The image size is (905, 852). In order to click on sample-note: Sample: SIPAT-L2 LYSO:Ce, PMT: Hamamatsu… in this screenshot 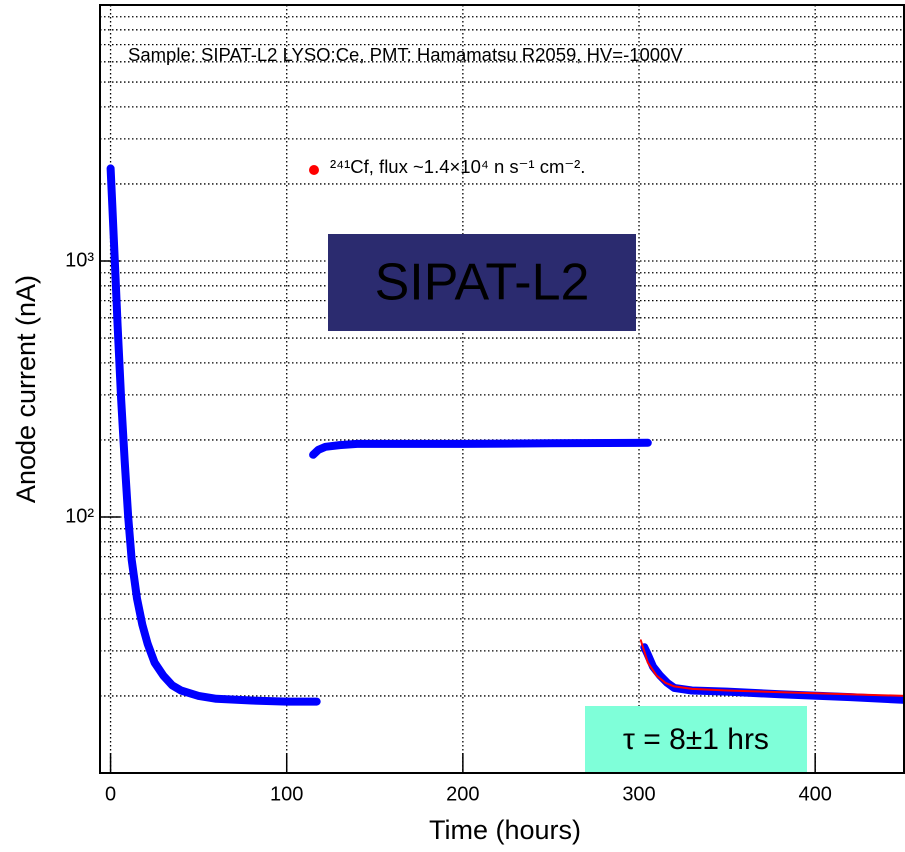, I will do `click(405, 54)`.